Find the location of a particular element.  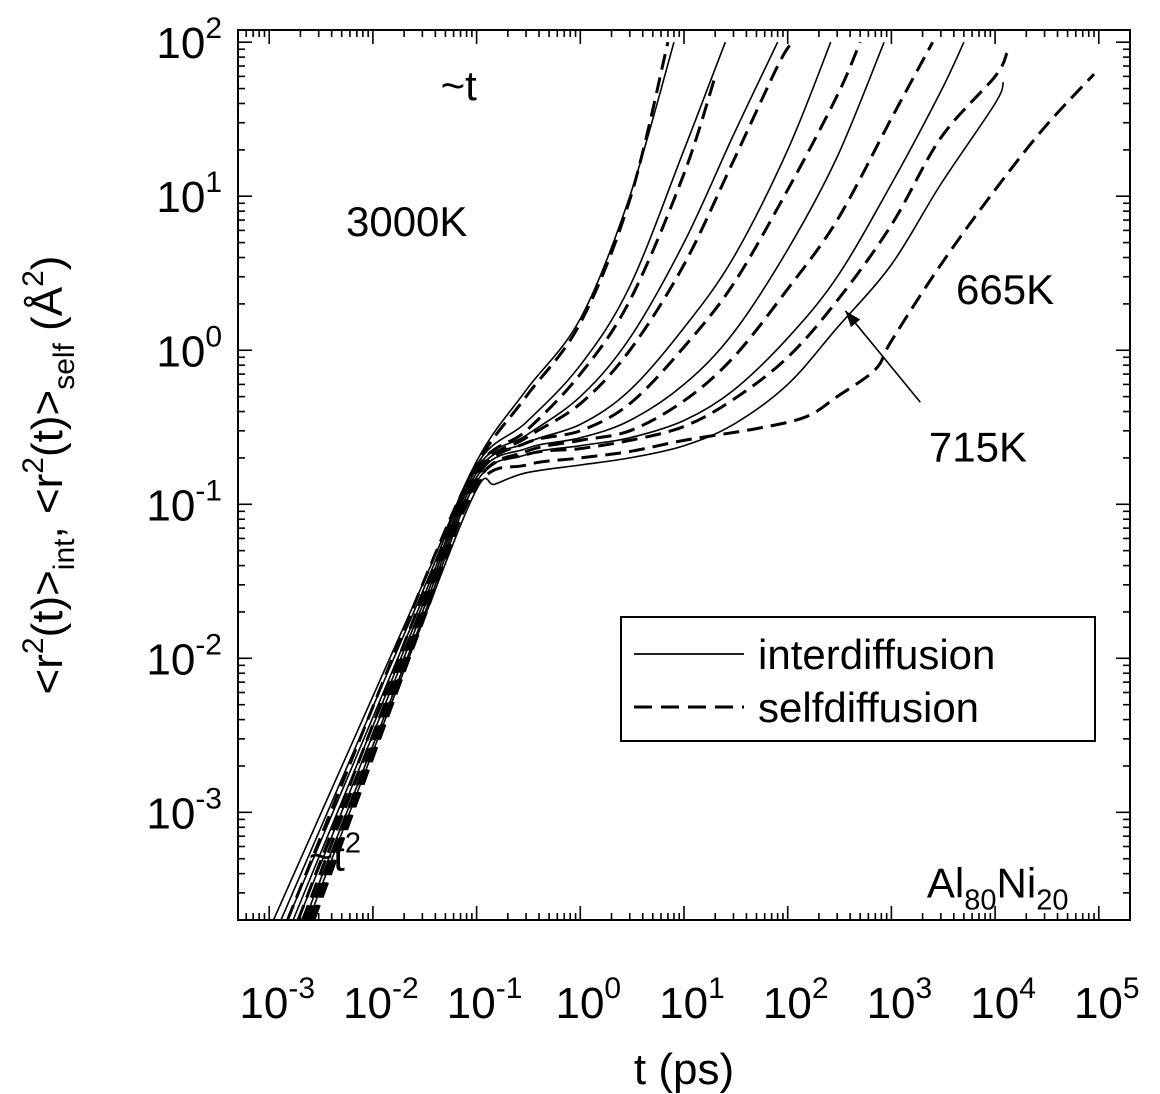

legend: interdiffusion selfdiffusion is located at coordinates (858, 679).